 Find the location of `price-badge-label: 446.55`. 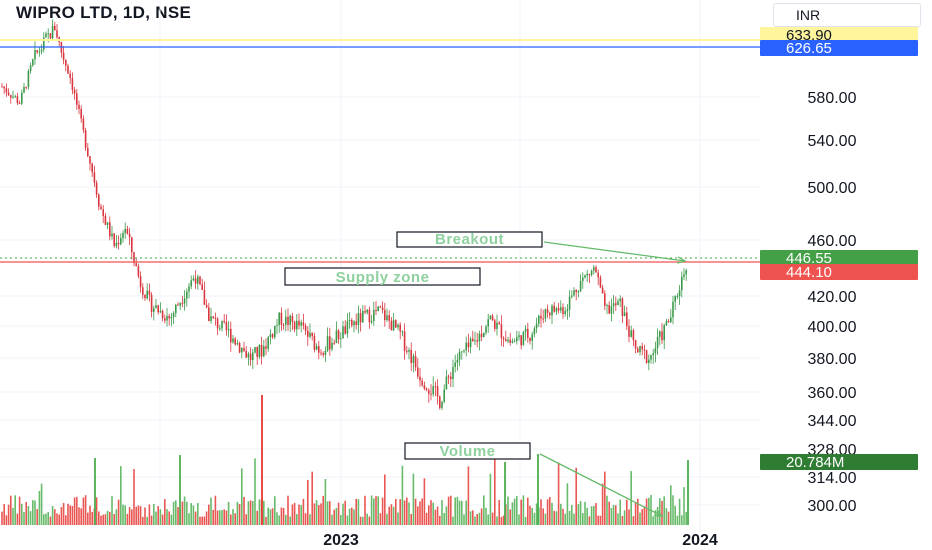

price-badge-label: 446.55 is located at coordinates (809, 258).